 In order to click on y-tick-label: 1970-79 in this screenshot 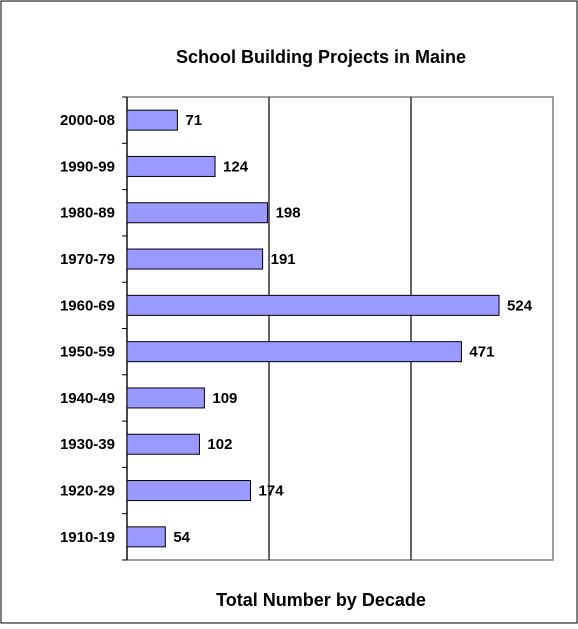, I will do `click(87, 259)`.